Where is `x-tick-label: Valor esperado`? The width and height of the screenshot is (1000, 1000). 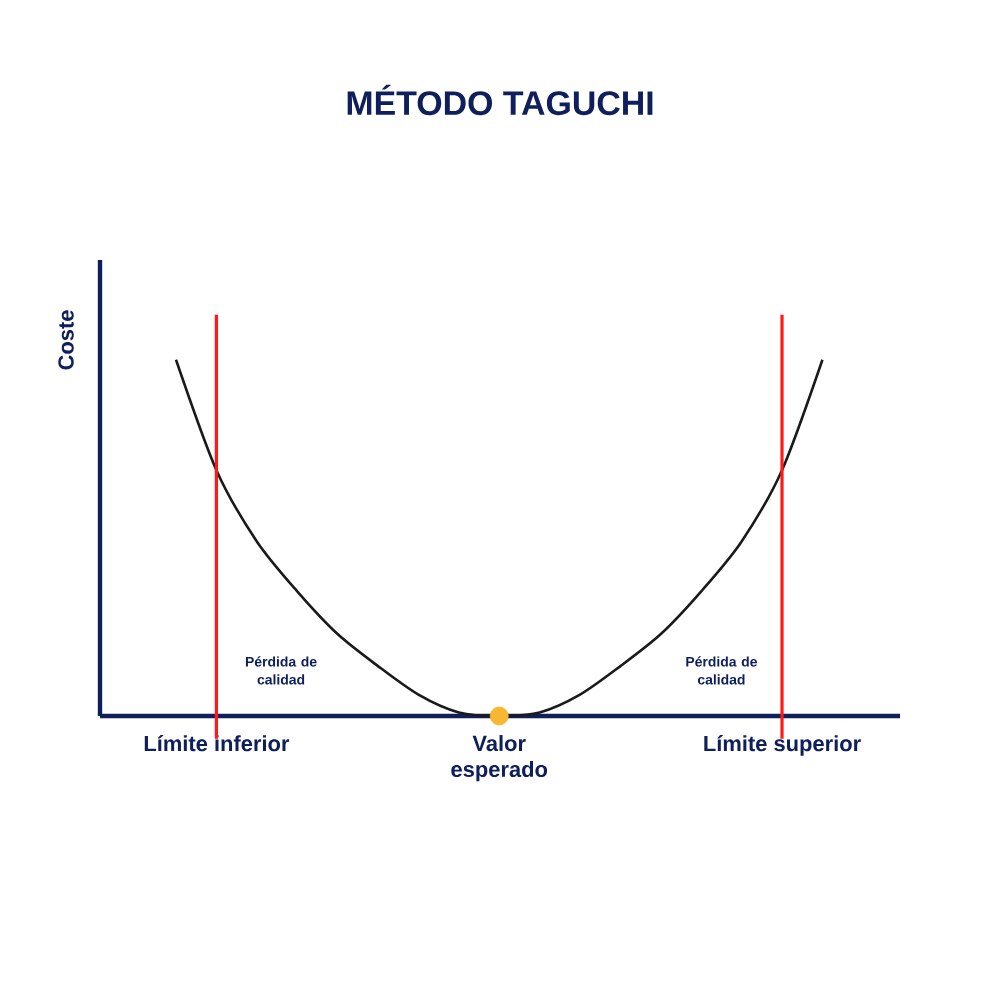
x-tick-label: Valor esperado is located at coordinates (499, 758).